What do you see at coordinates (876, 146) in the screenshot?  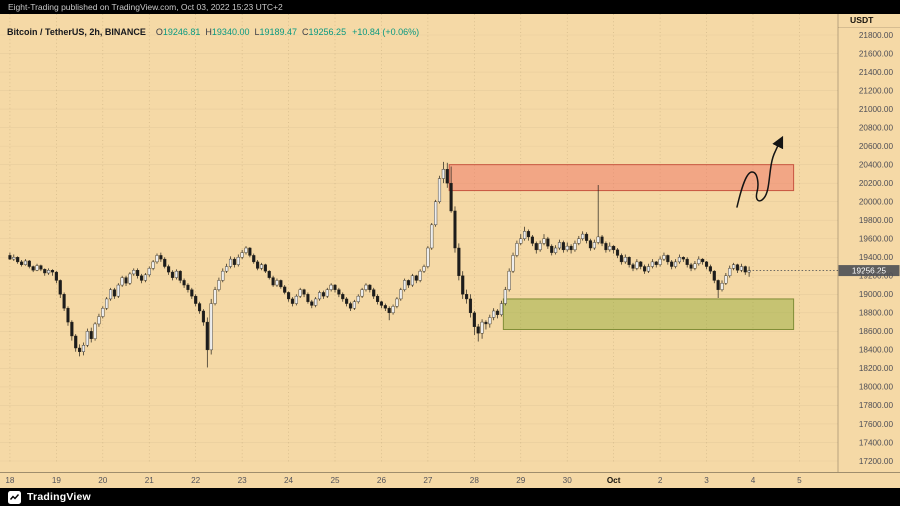 I see `svg-text: 20600.00` at bounding box center [876, 146].